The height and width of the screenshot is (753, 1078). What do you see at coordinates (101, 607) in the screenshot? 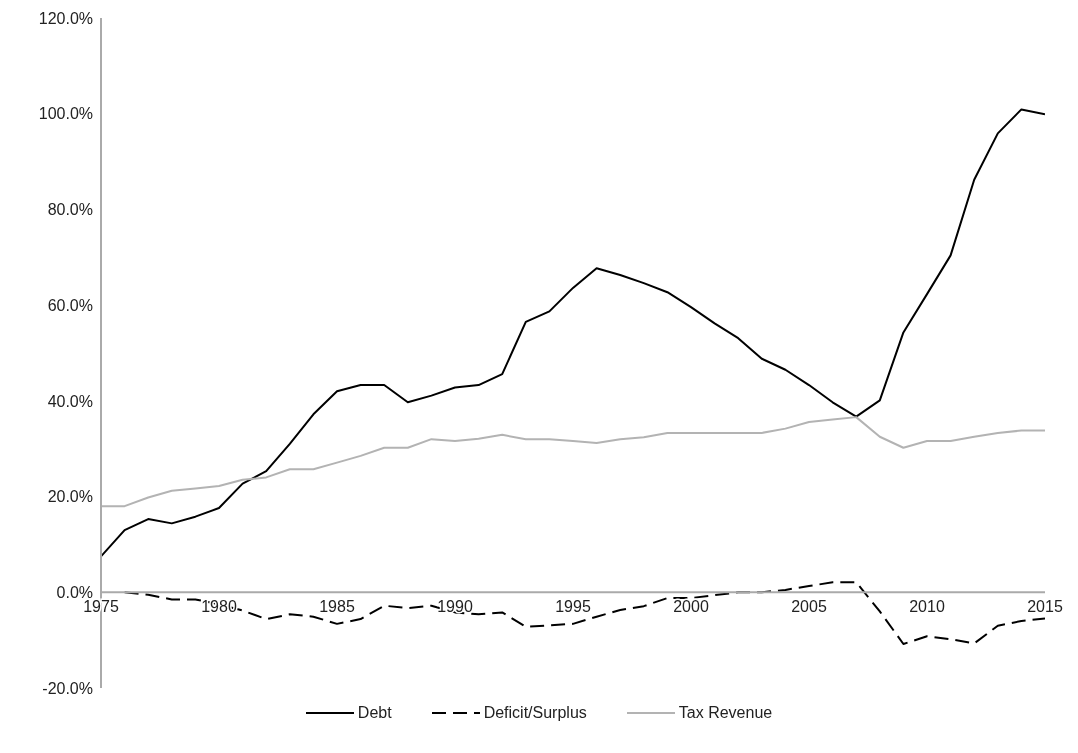
I see `x-tick-label: 1975` at bounding box center [101, 607].